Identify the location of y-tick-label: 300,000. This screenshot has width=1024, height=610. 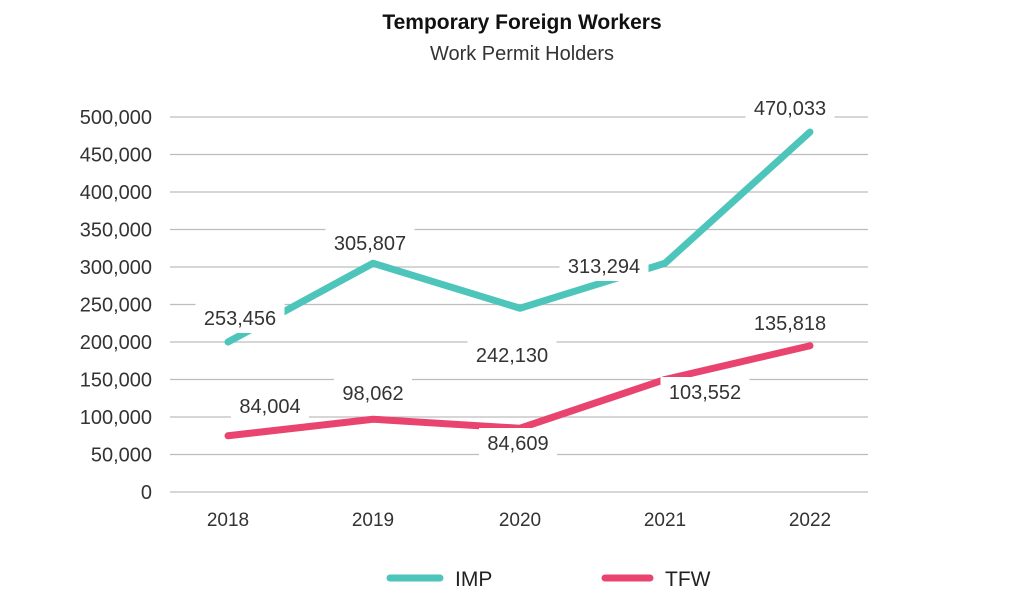
(116, 268).